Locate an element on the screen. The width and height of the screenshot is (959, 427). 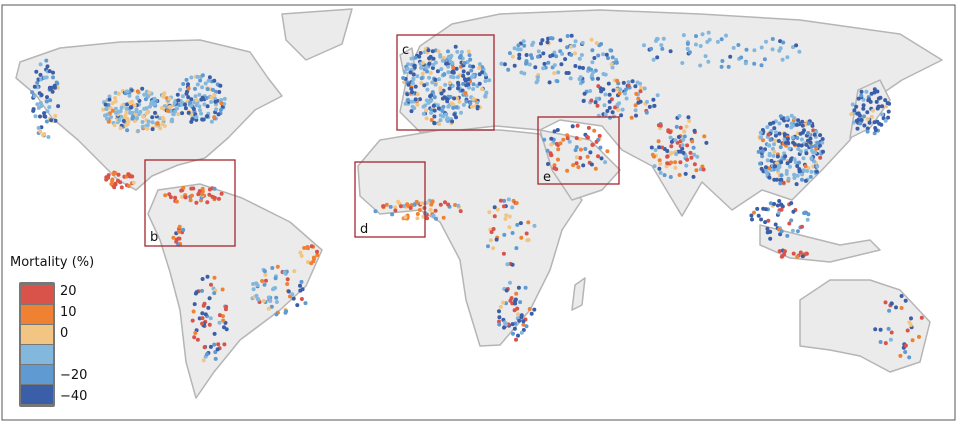
panel-box-d is located at coordinates (390, 199).